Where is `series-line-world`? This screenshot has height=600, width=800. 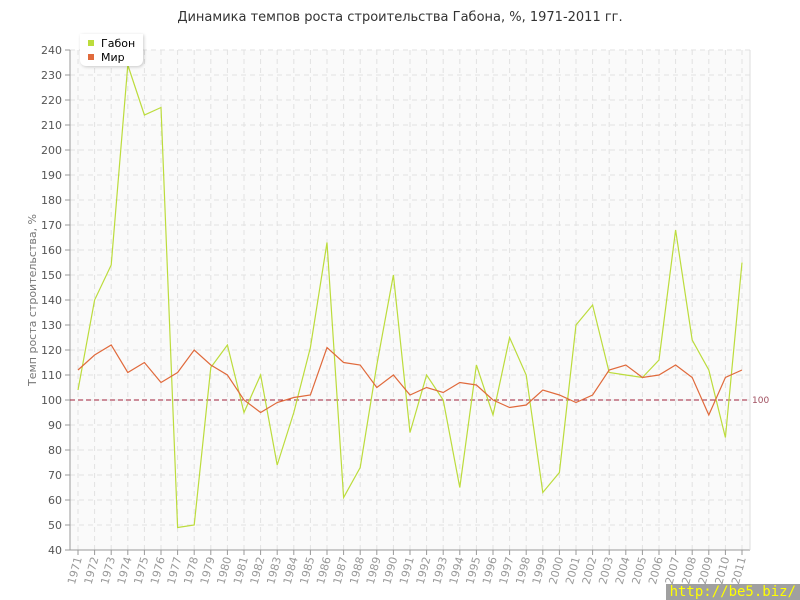
series-line-world is located at coordinates (410, 380).